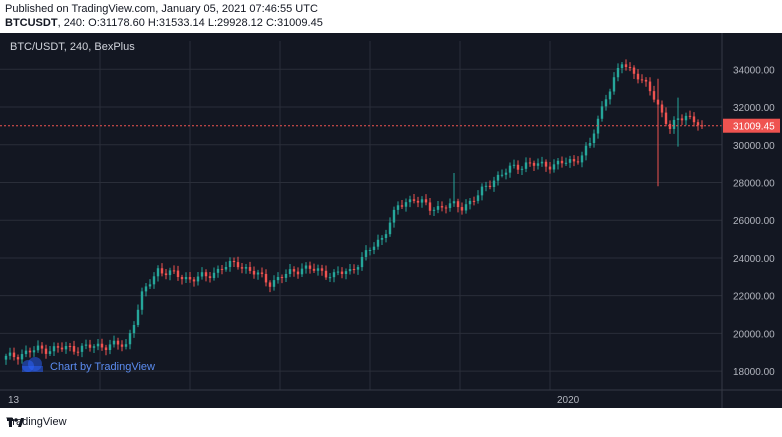  Describe the element at coordinates (754, 221) in the screenshot. I see `y-tick-label: 26000.00` at that location.